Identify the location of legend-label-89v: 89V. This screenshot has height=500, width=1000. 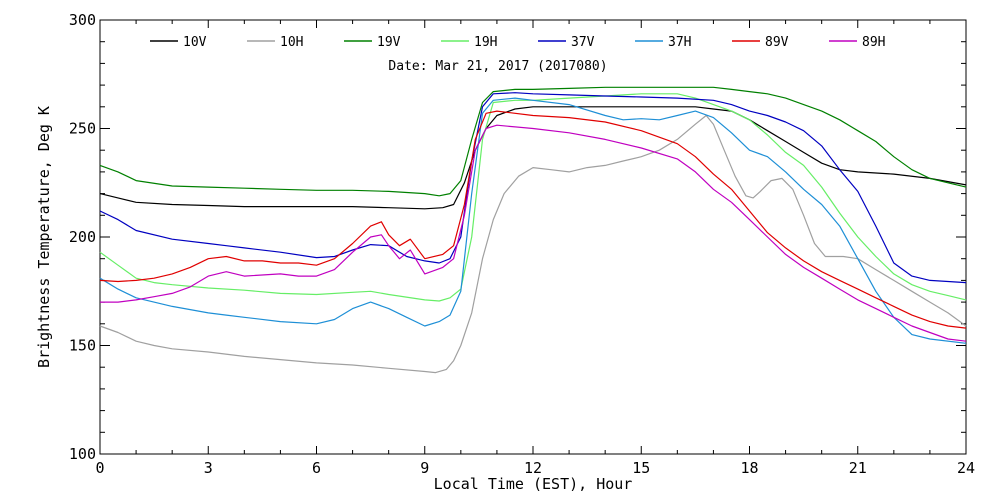
(777, 42).